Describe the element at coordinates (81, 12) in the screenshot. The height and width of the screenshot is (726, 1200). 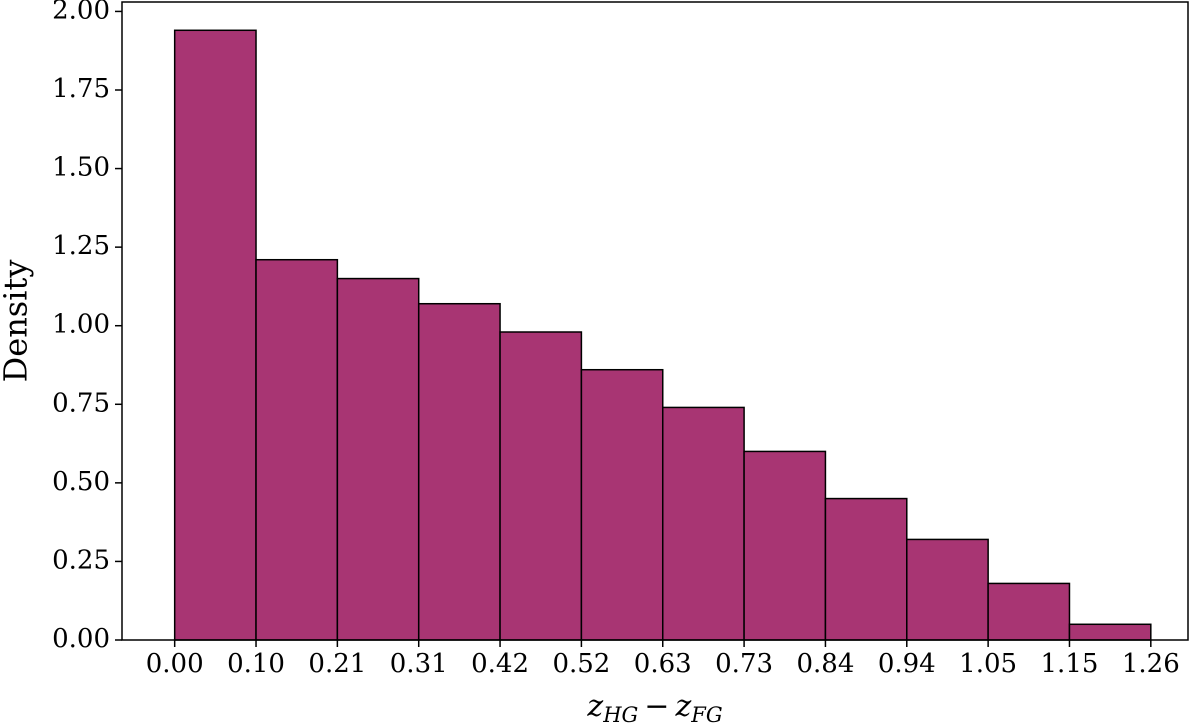
I see `y-tick-label: 2.00` at that location.